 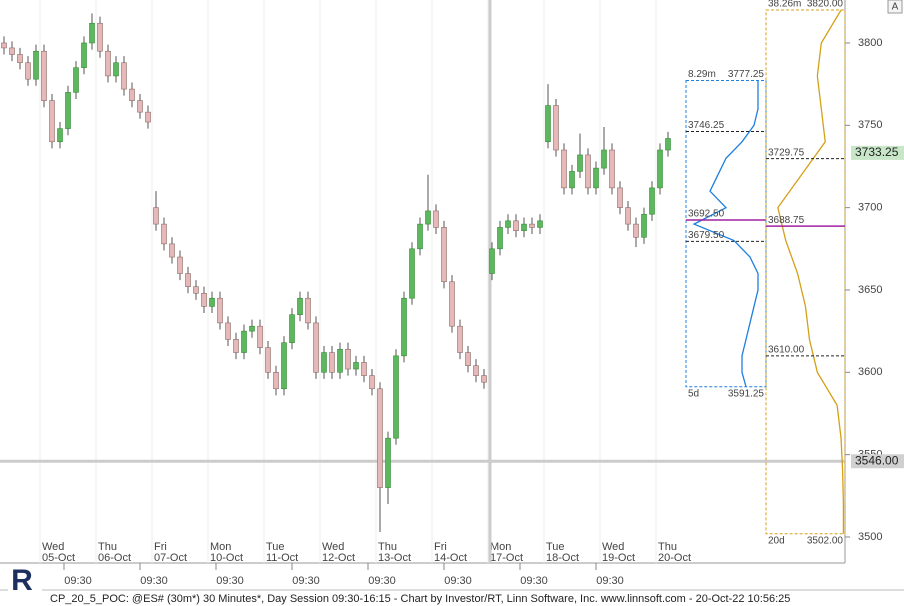 What do you see at coordinates (706, 125) in the screenshot?
I see `value-area-label: 3746.25` at bounding box center [706, 125].